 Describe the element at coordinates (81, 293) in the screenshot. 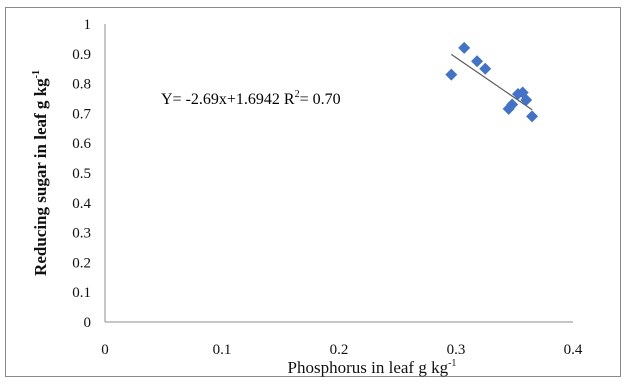

I see `y-tick-label: 0.1` at that location.